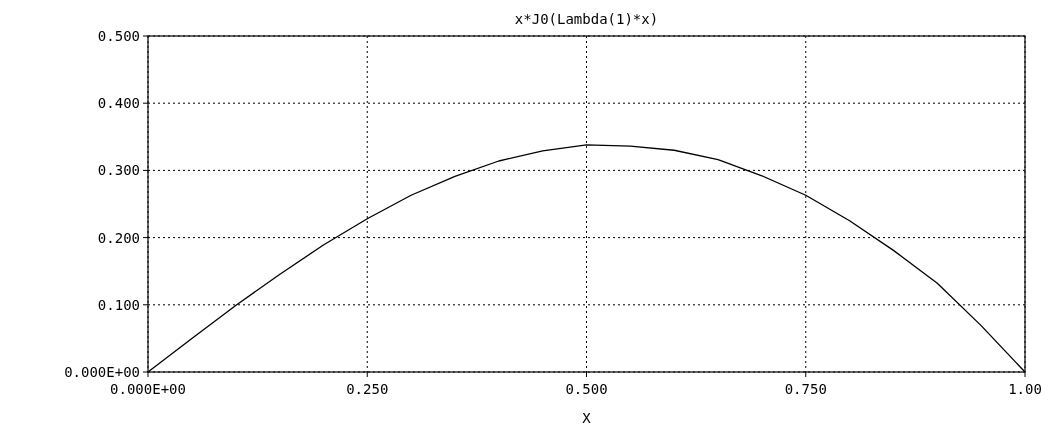 This screenshot has width=1049, height=435. I want to click on x-axis-title: X, so click(587, 418).